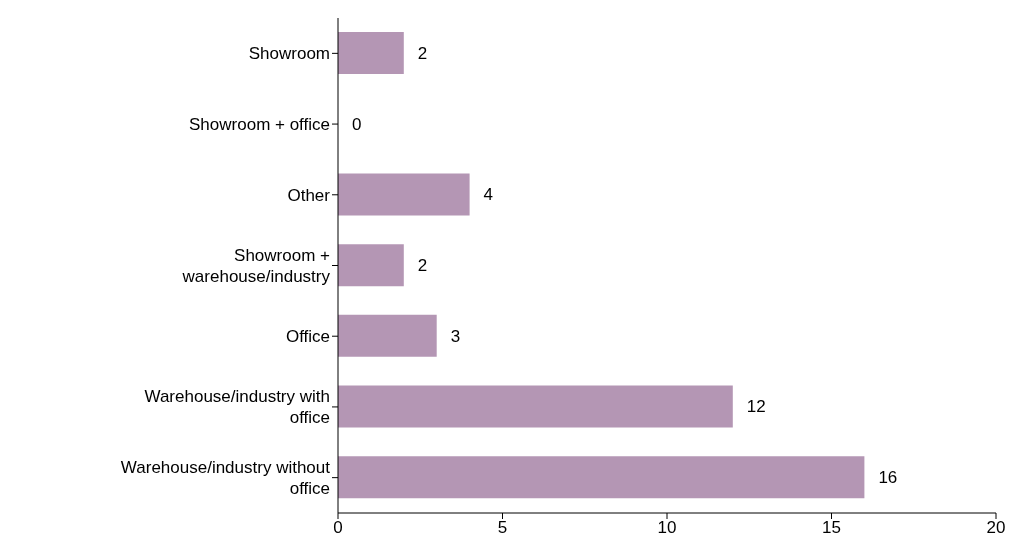  Describe the element at coordinates (338, 528) in the screenshot. I see `x-tick-label: 0` at that location.